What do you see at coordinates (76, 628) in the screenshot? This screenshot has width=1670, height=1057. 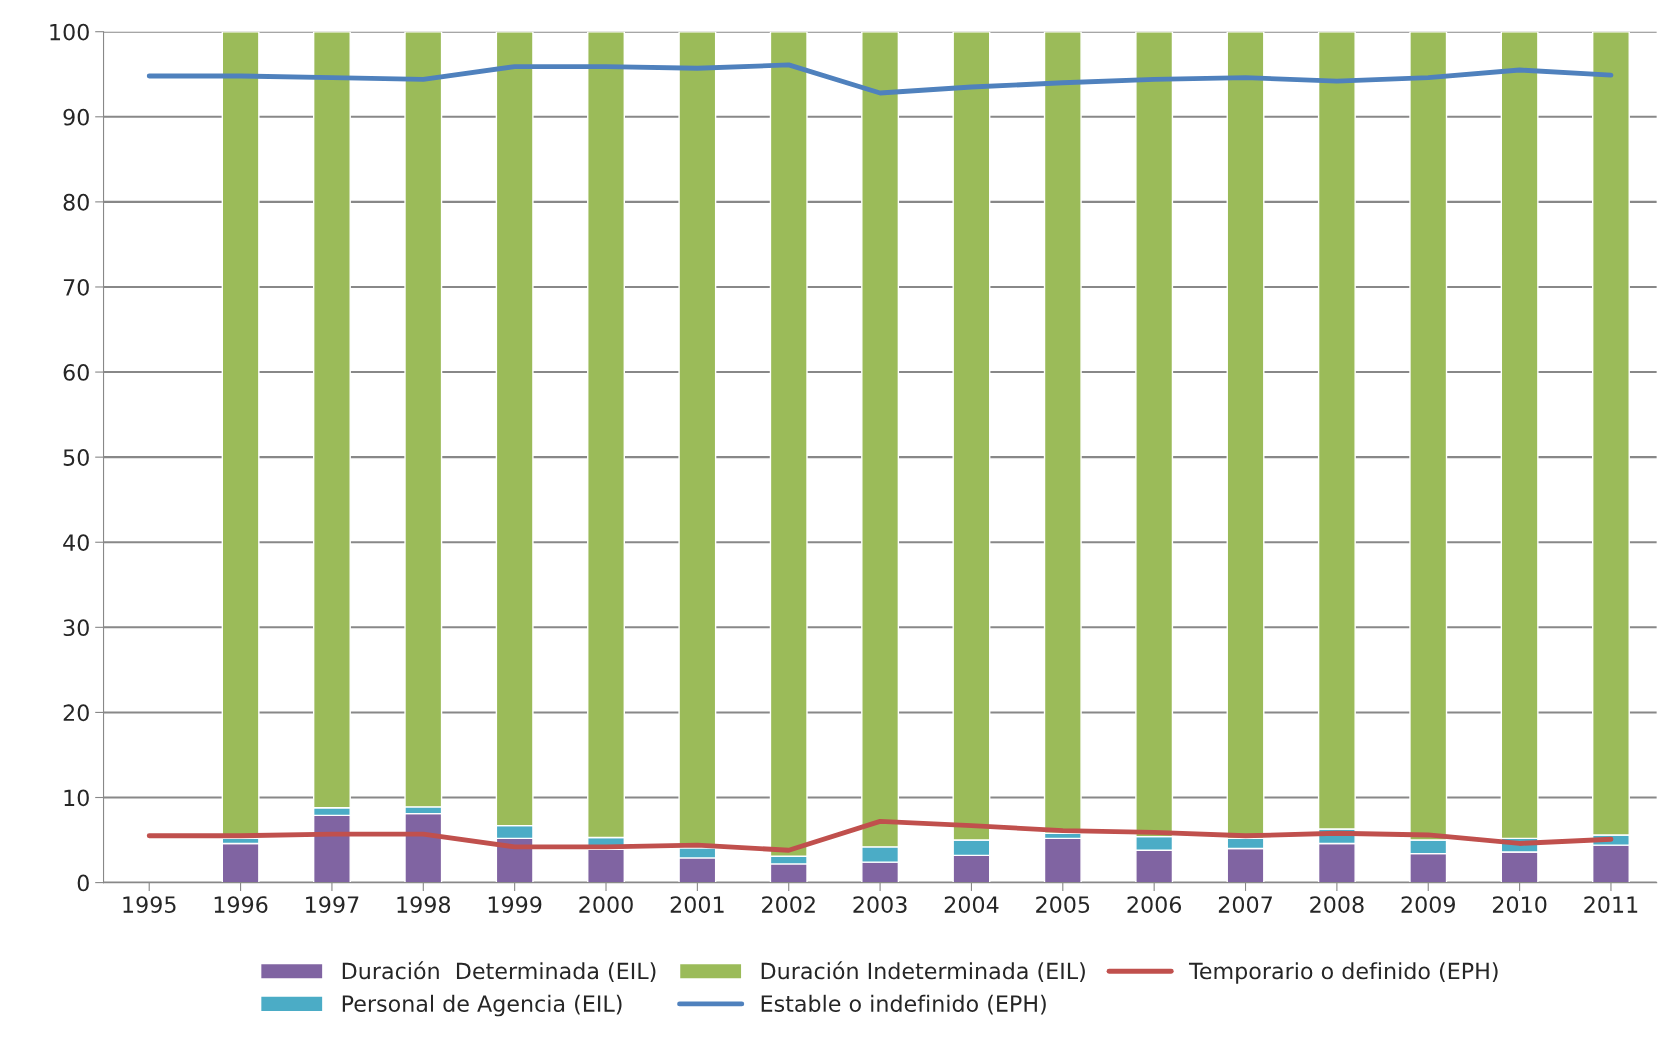 I see `y-tick-label: 30` at bounding box center [76, 628].